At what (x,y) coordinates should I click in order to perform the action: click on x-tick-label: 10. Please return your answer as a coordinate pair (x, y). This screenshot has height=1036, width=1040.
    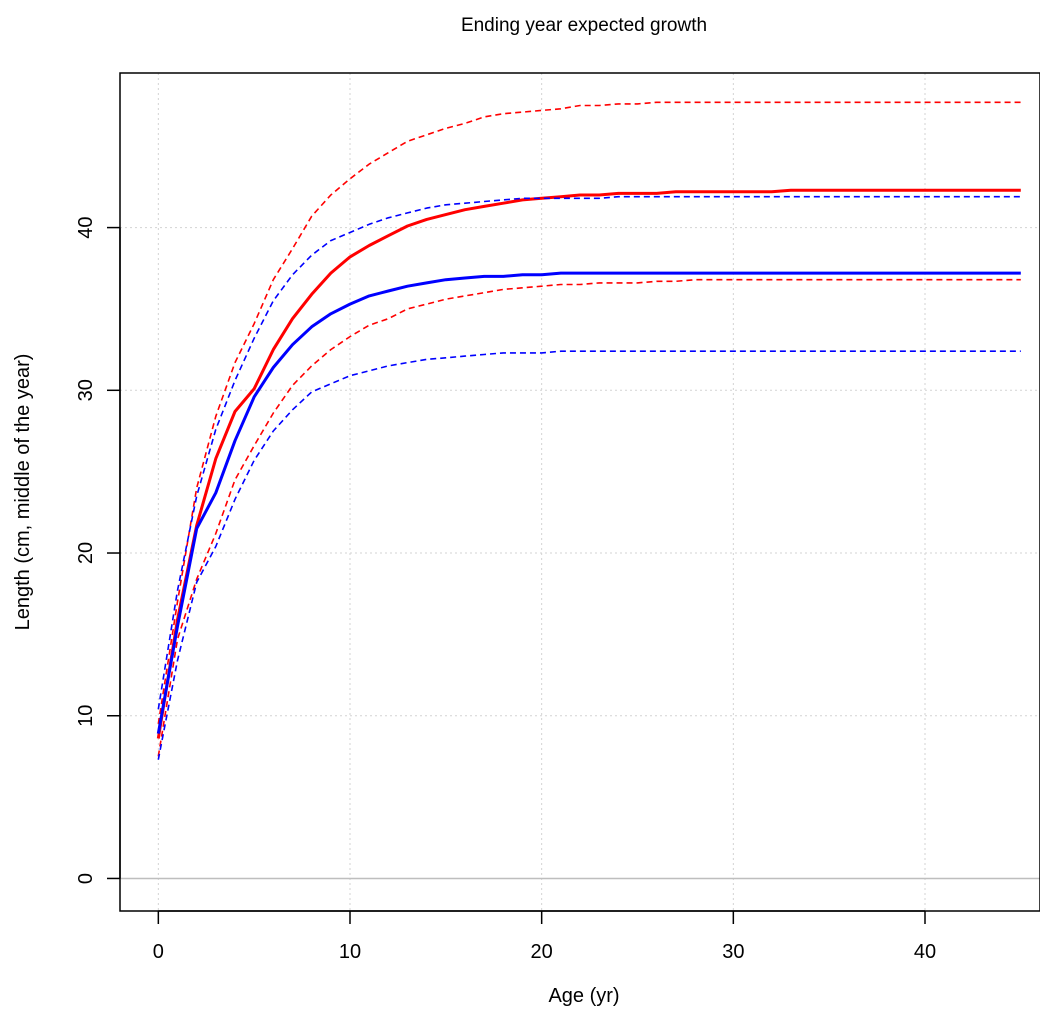
    Looking at the image, I should click on (350, 952).